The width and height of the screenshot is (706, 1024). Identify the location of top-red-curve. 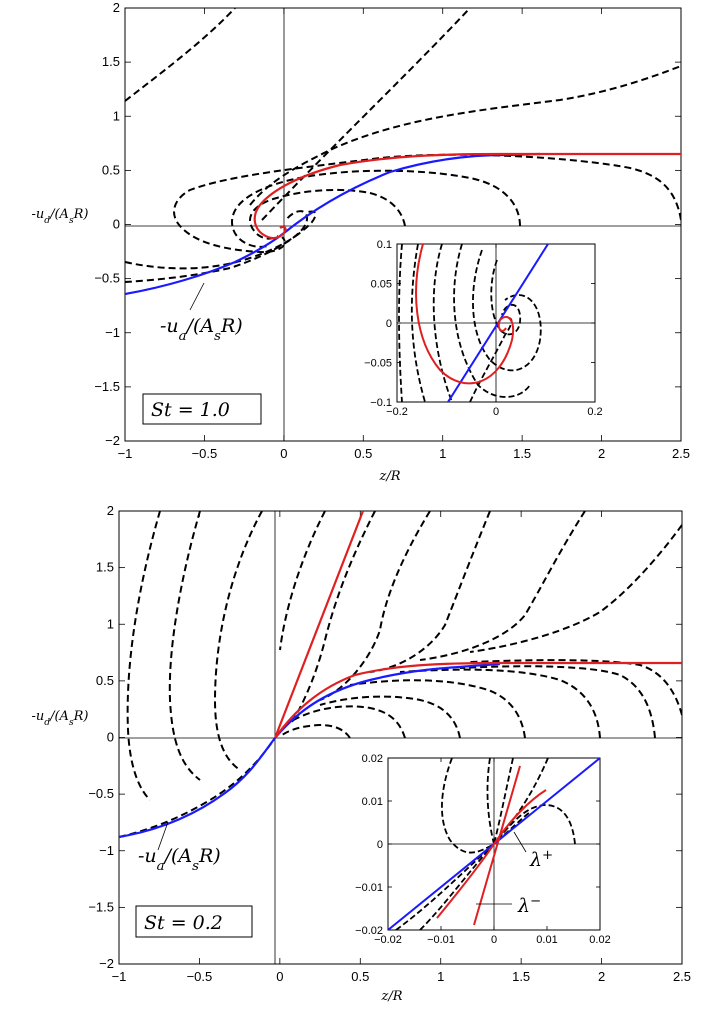
(467, 195).